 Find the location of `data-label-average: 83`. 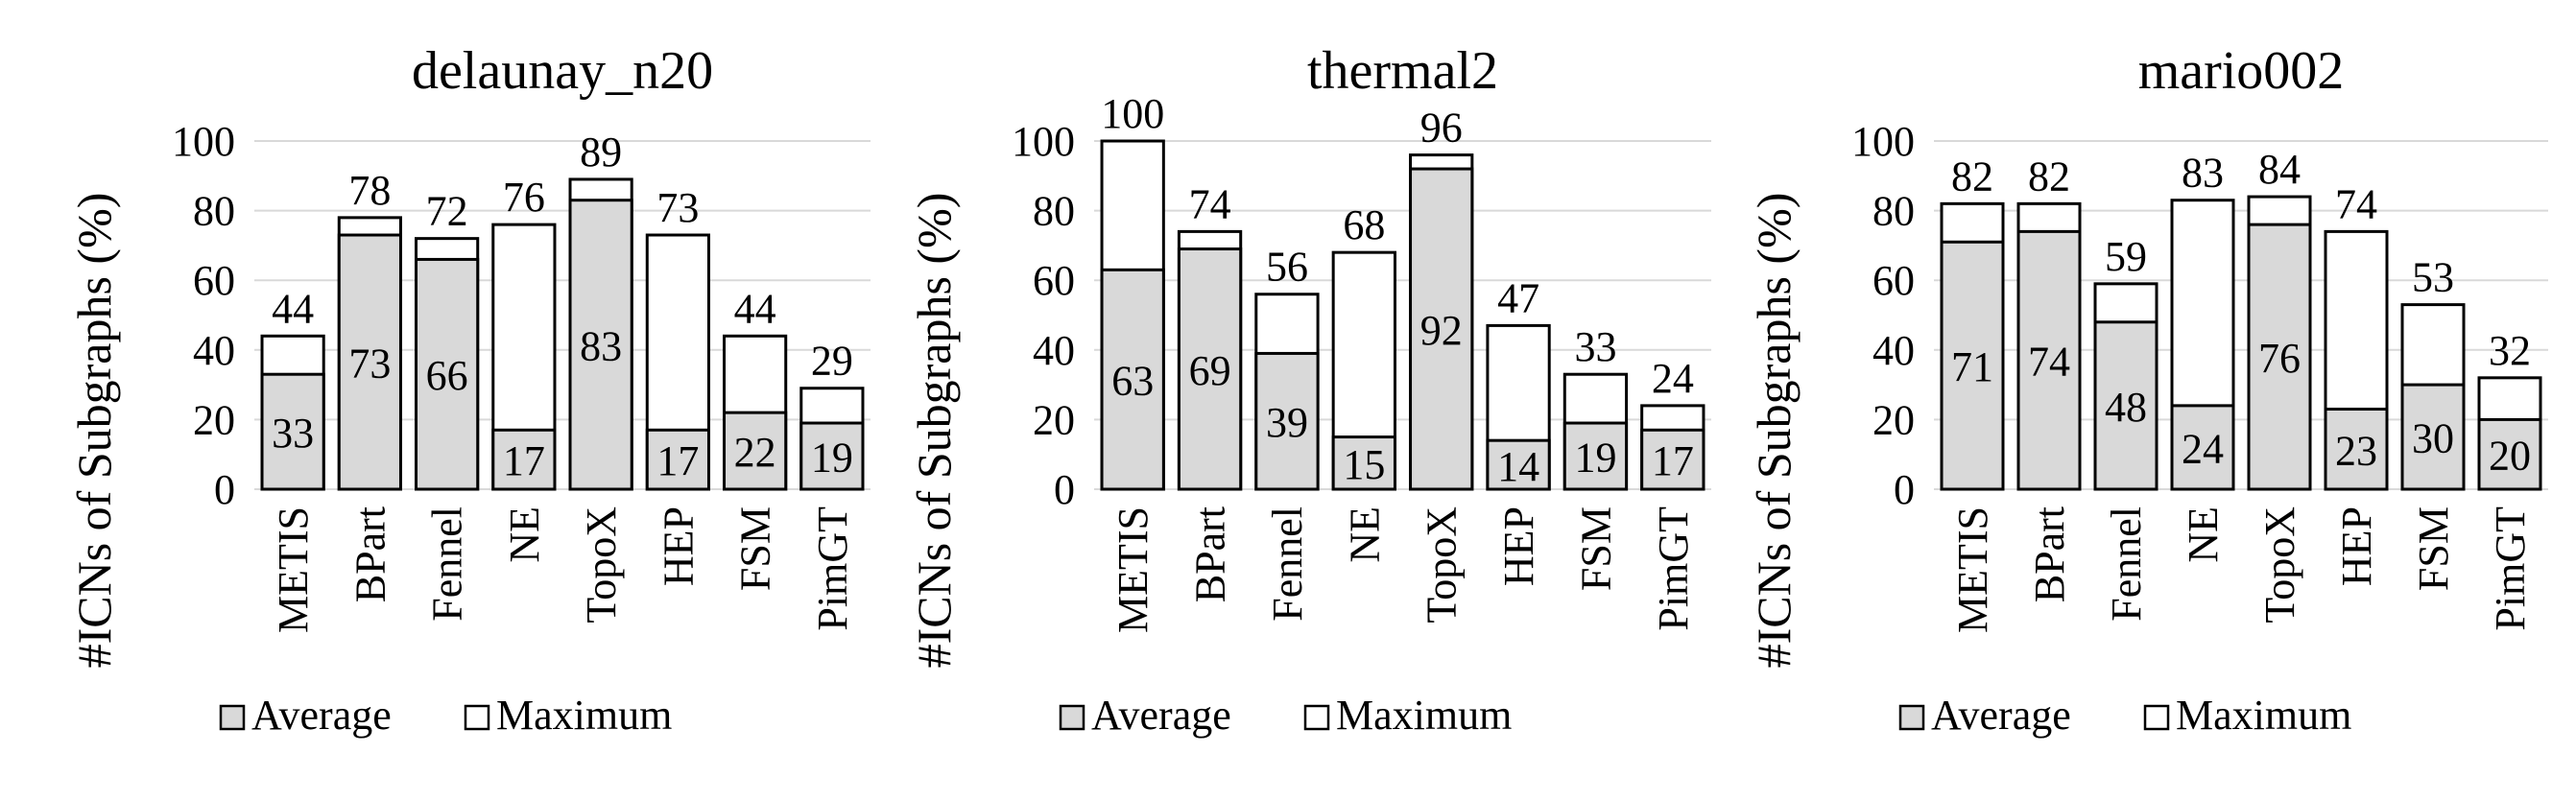

data-label-average: 83 is located at coordinates (601, 345).